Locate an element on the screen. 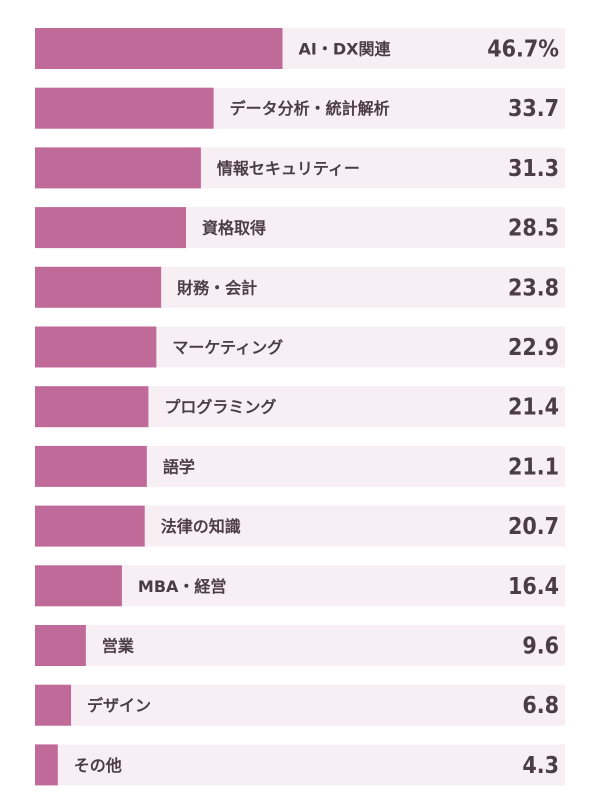 The height and width of the screenshot is (800, 600). bar-row: MBA・経営 16.4 is located at coordinates (300, 586).